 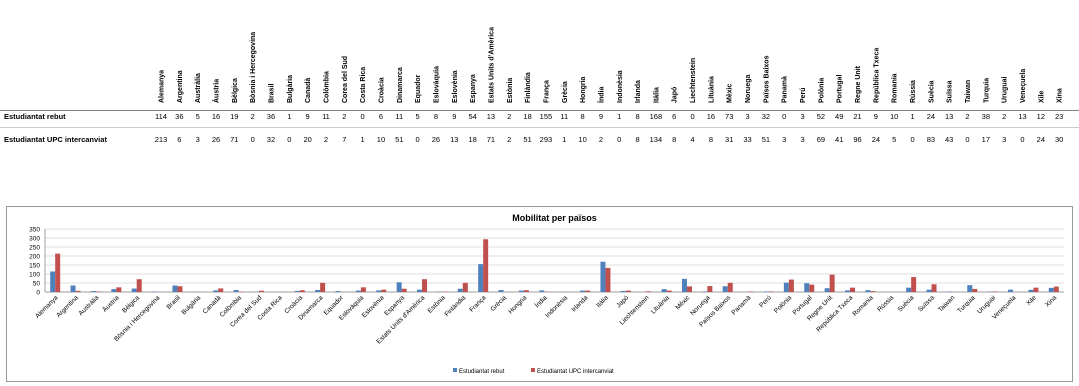 I want to click on table-cell: 18, so click(x=527, y=116).